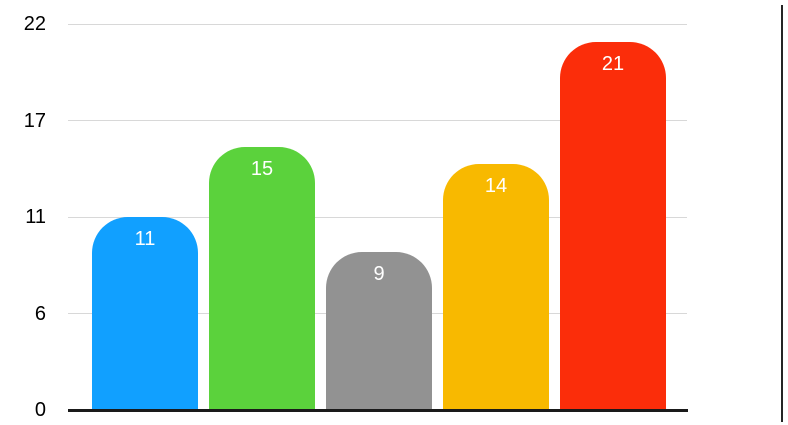  I want to click on y-axis-tick-label-0: 0, so click(40, 410).